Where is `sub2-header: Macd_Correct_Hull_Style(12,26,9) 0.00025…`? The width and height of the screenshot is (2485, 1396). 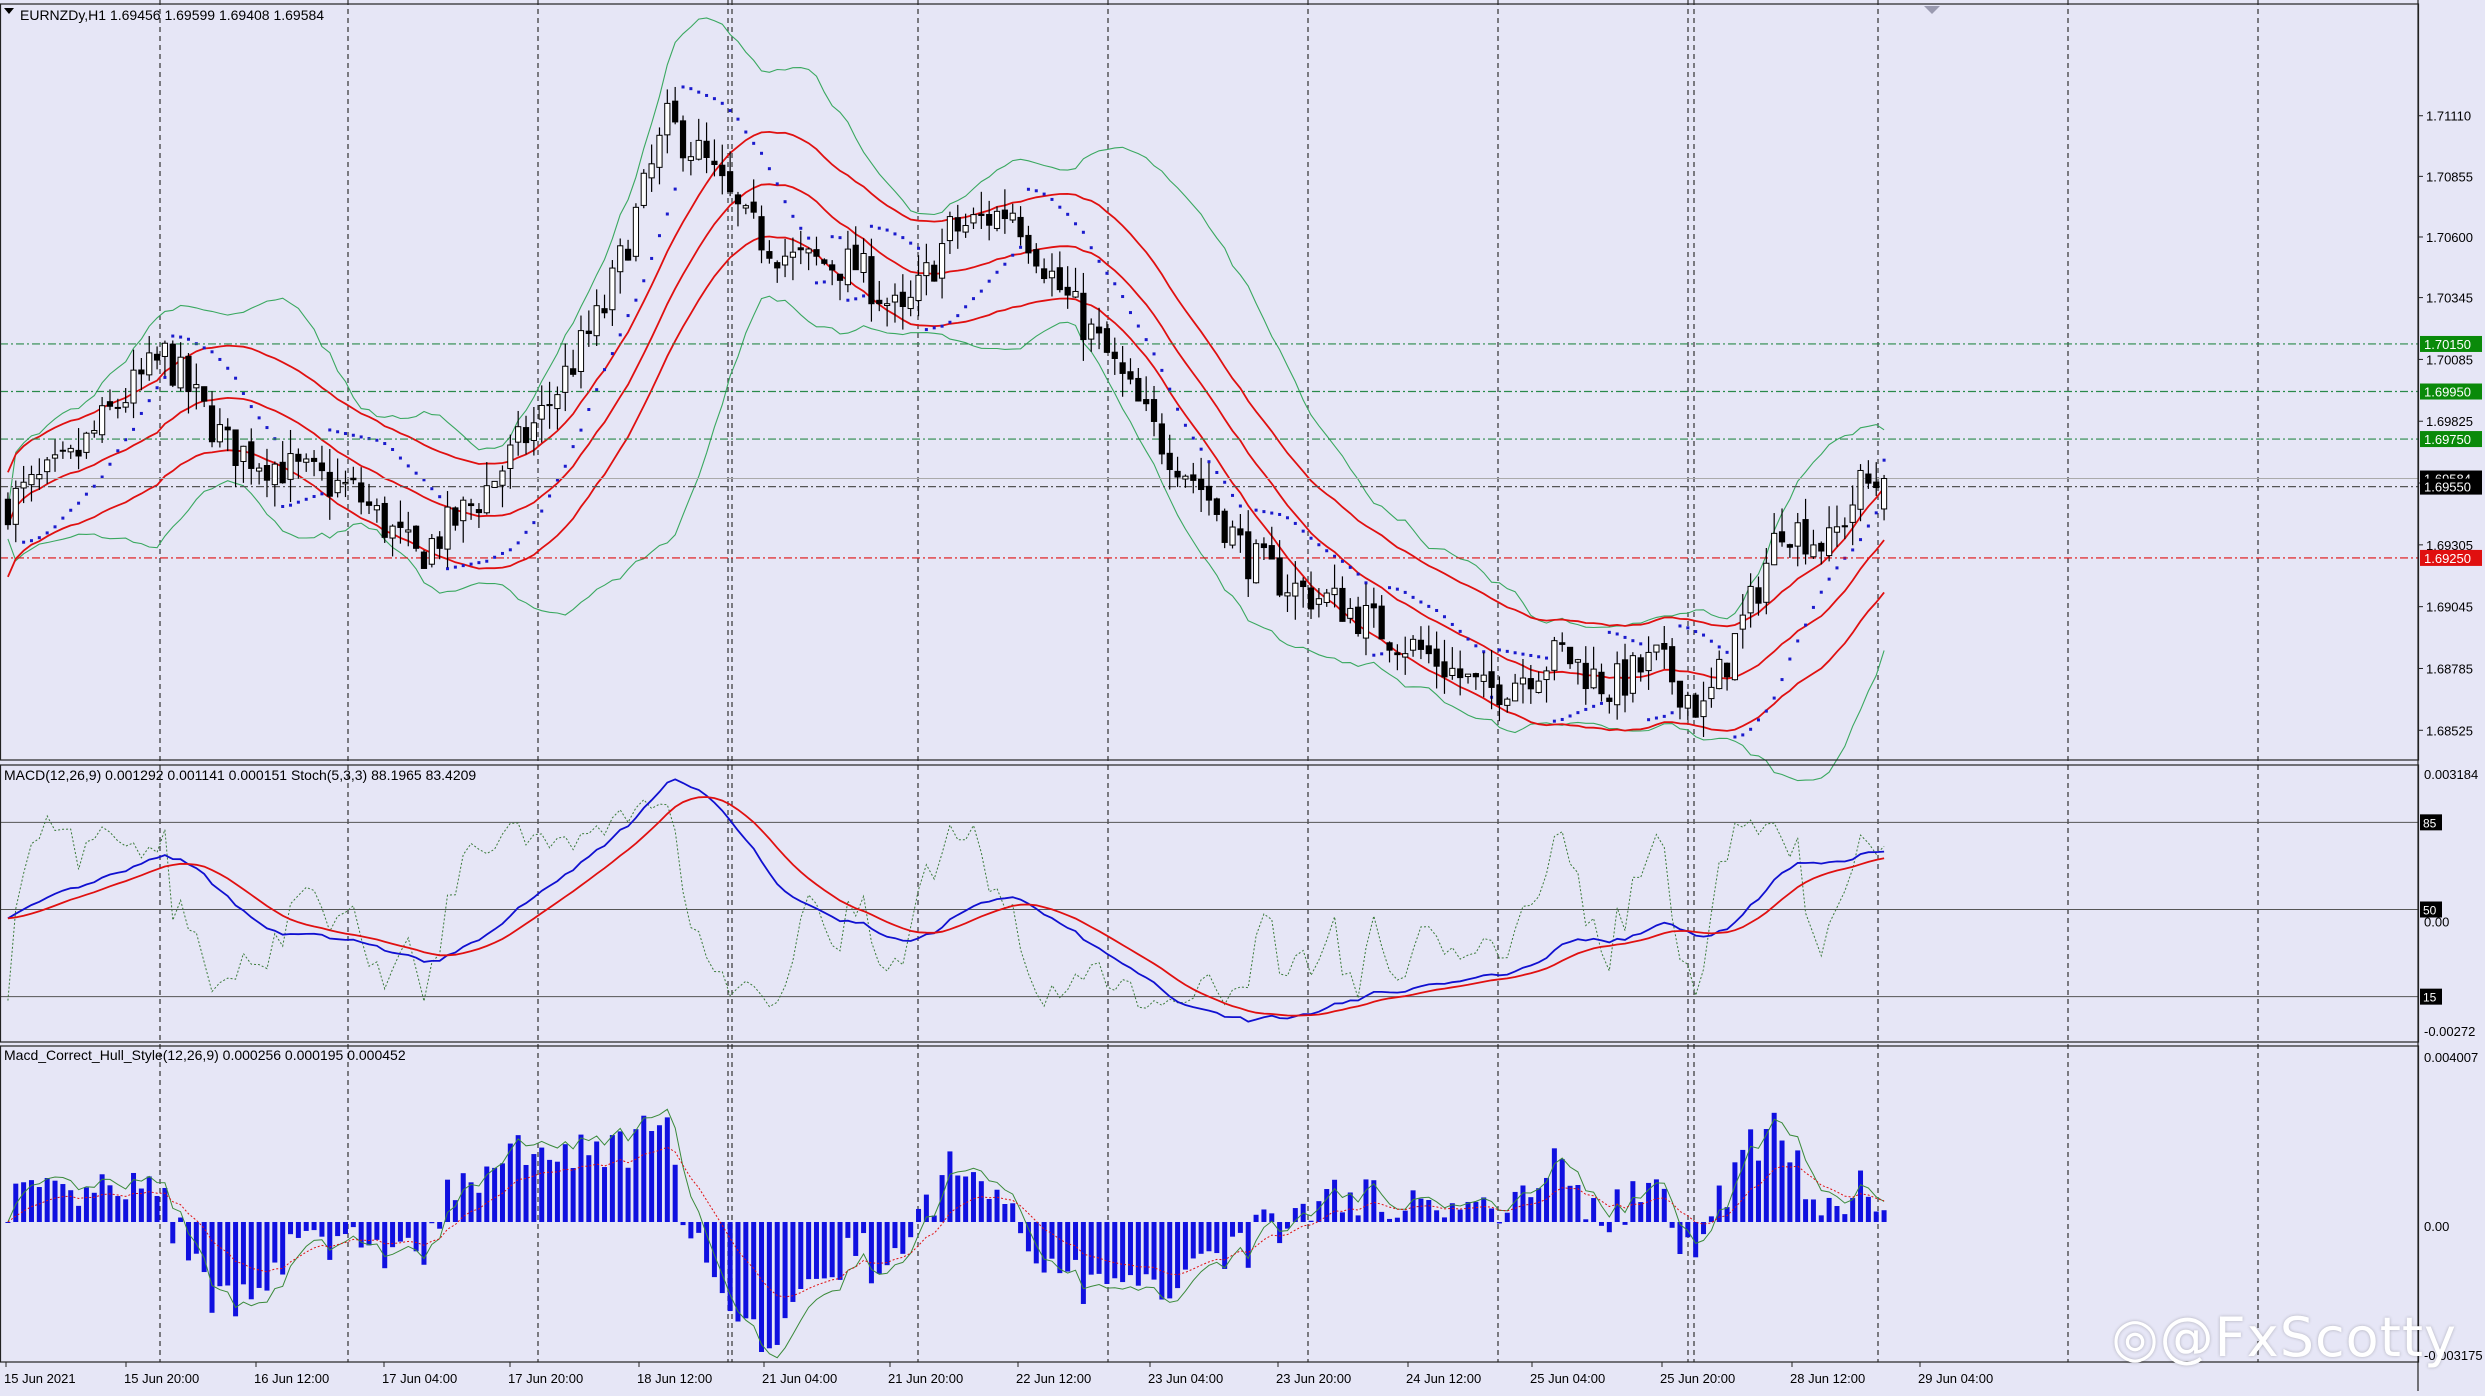
sub2-header: Macd_Correct_Hull_Style(12,26,9) 0.00025… is located at coordinates (205, 1055).